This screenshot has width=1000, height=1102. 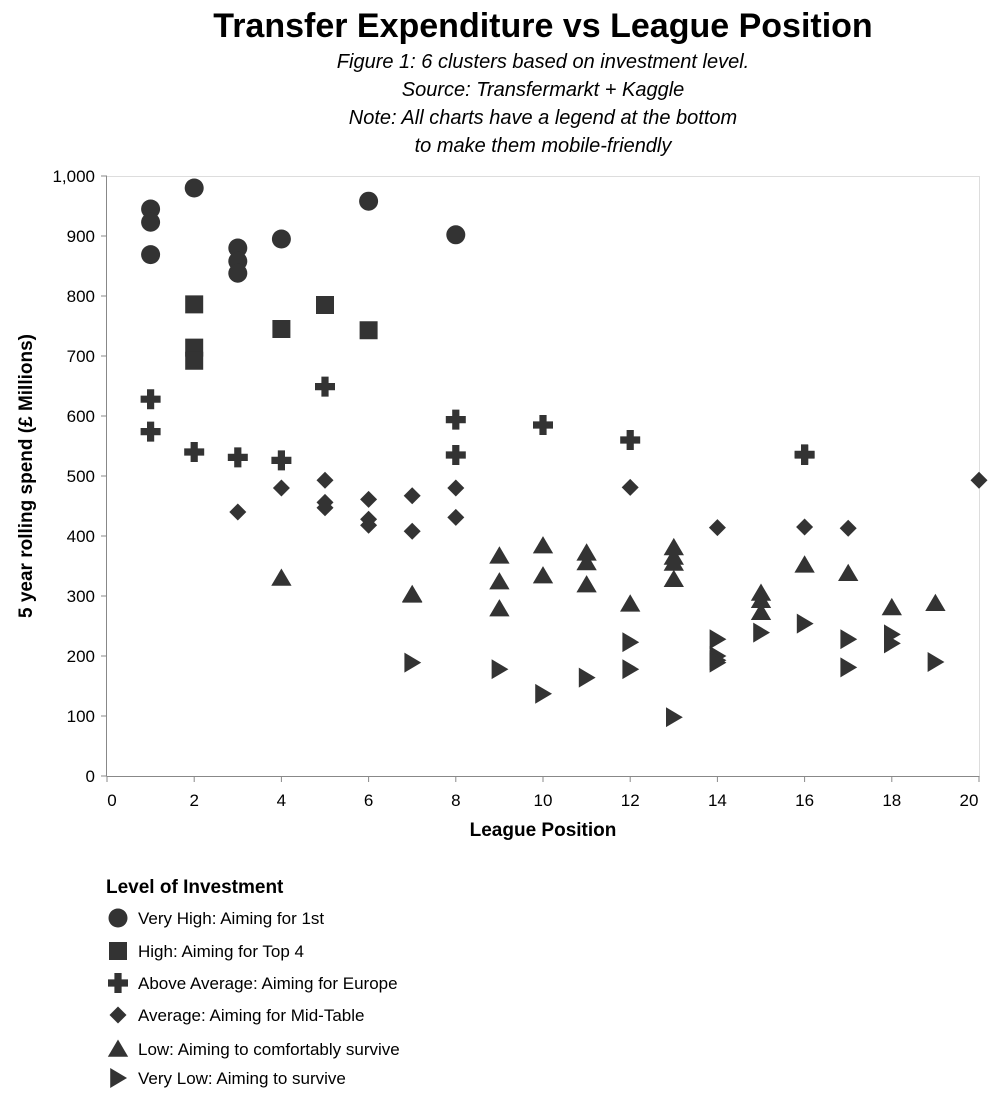 What do you see at coordinates (543, 800) in the screenshot?
I see `x-tick-label: 10` at bounding box center [543, 800].